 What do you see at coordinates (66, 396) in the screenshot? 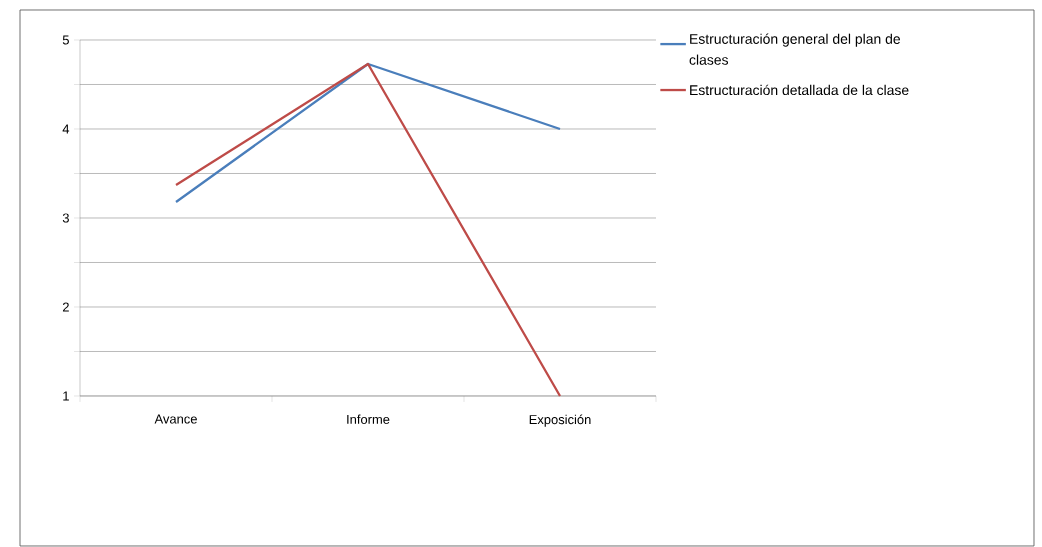
I see `y-tick-label: 1` at bounding box center [66, 396].